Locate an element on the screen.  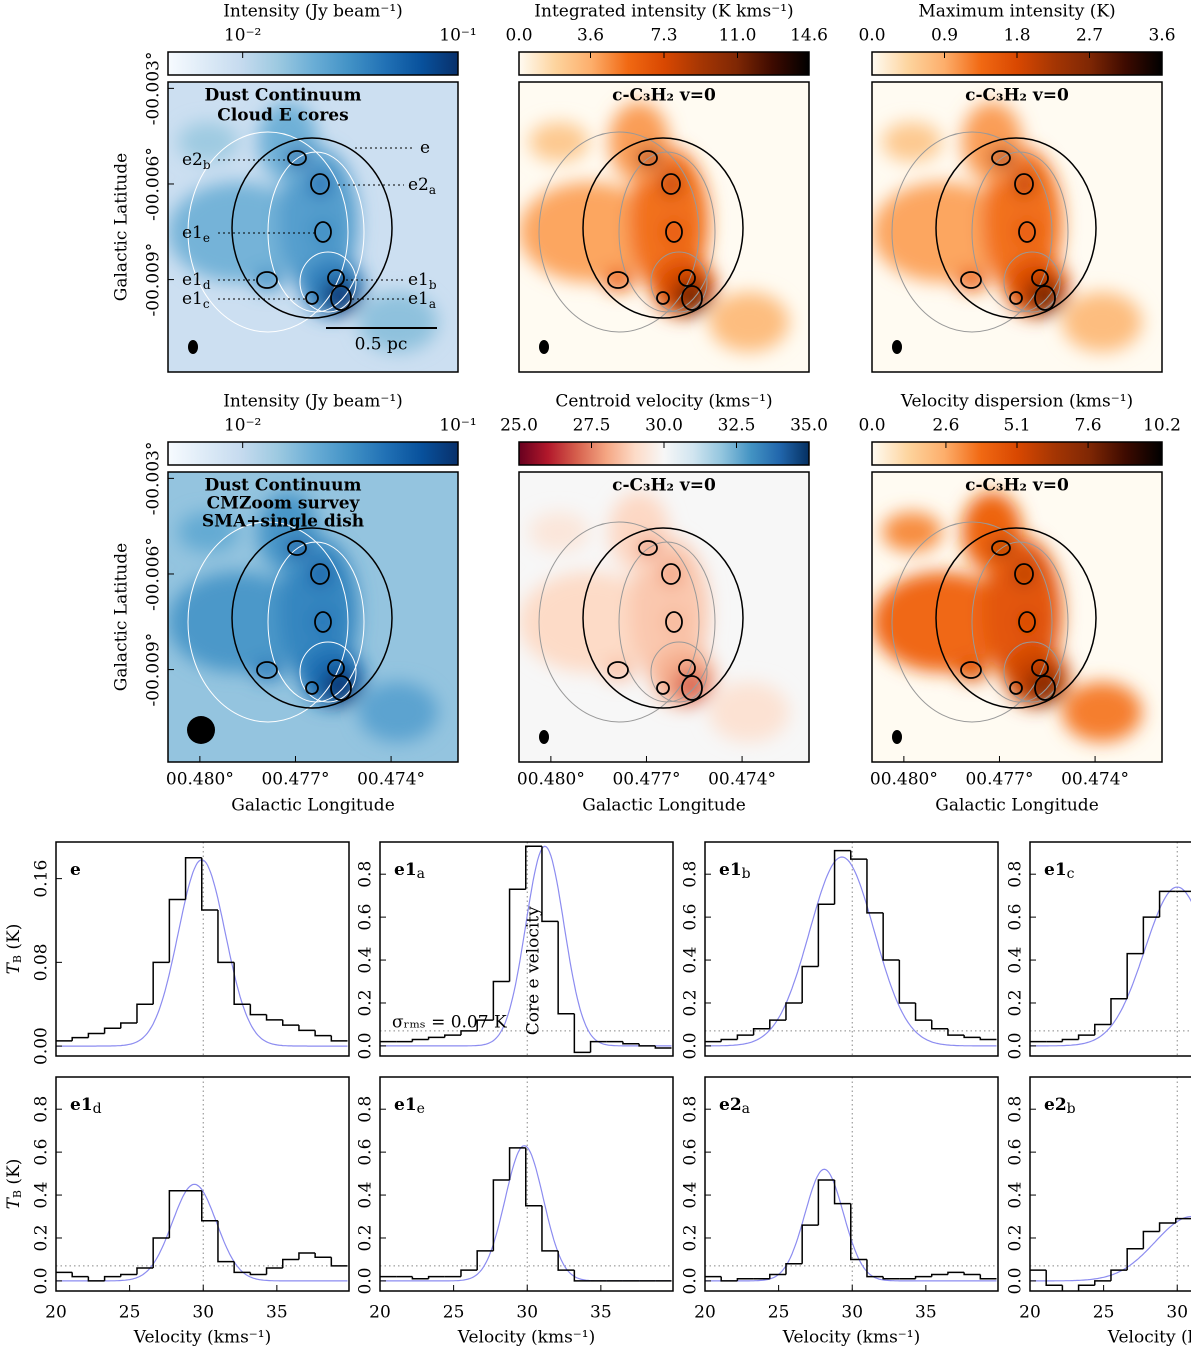
panel-label: e1b is located at coordinates (735, 871).